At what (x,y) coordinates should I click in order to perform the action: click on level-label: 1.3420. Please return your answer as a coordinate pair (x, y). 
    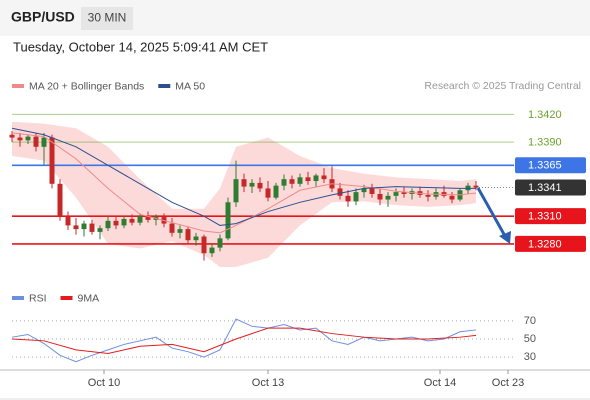
    Looking at the image, I should click on (545, 115).